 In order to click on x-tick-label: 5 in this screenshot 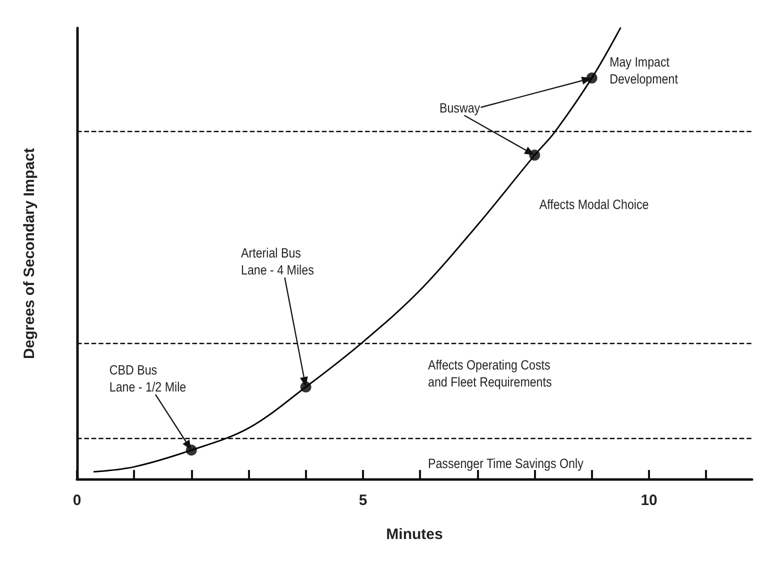, I will do `click(363, 500)`.